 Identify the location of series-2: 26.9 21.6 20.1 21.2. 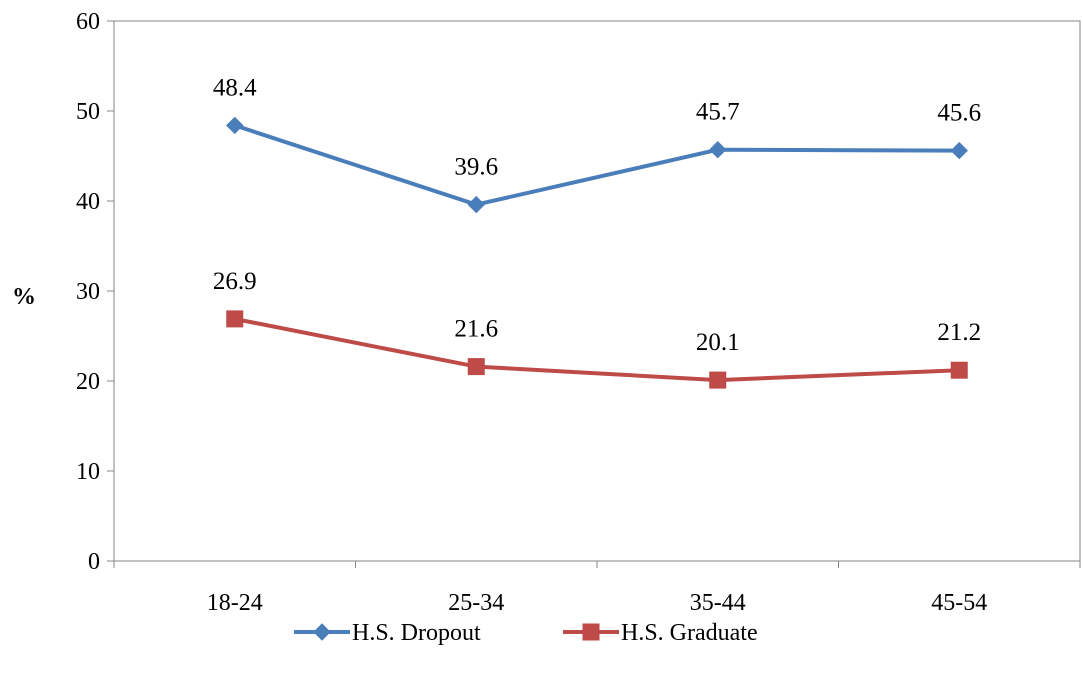
(597, 328).